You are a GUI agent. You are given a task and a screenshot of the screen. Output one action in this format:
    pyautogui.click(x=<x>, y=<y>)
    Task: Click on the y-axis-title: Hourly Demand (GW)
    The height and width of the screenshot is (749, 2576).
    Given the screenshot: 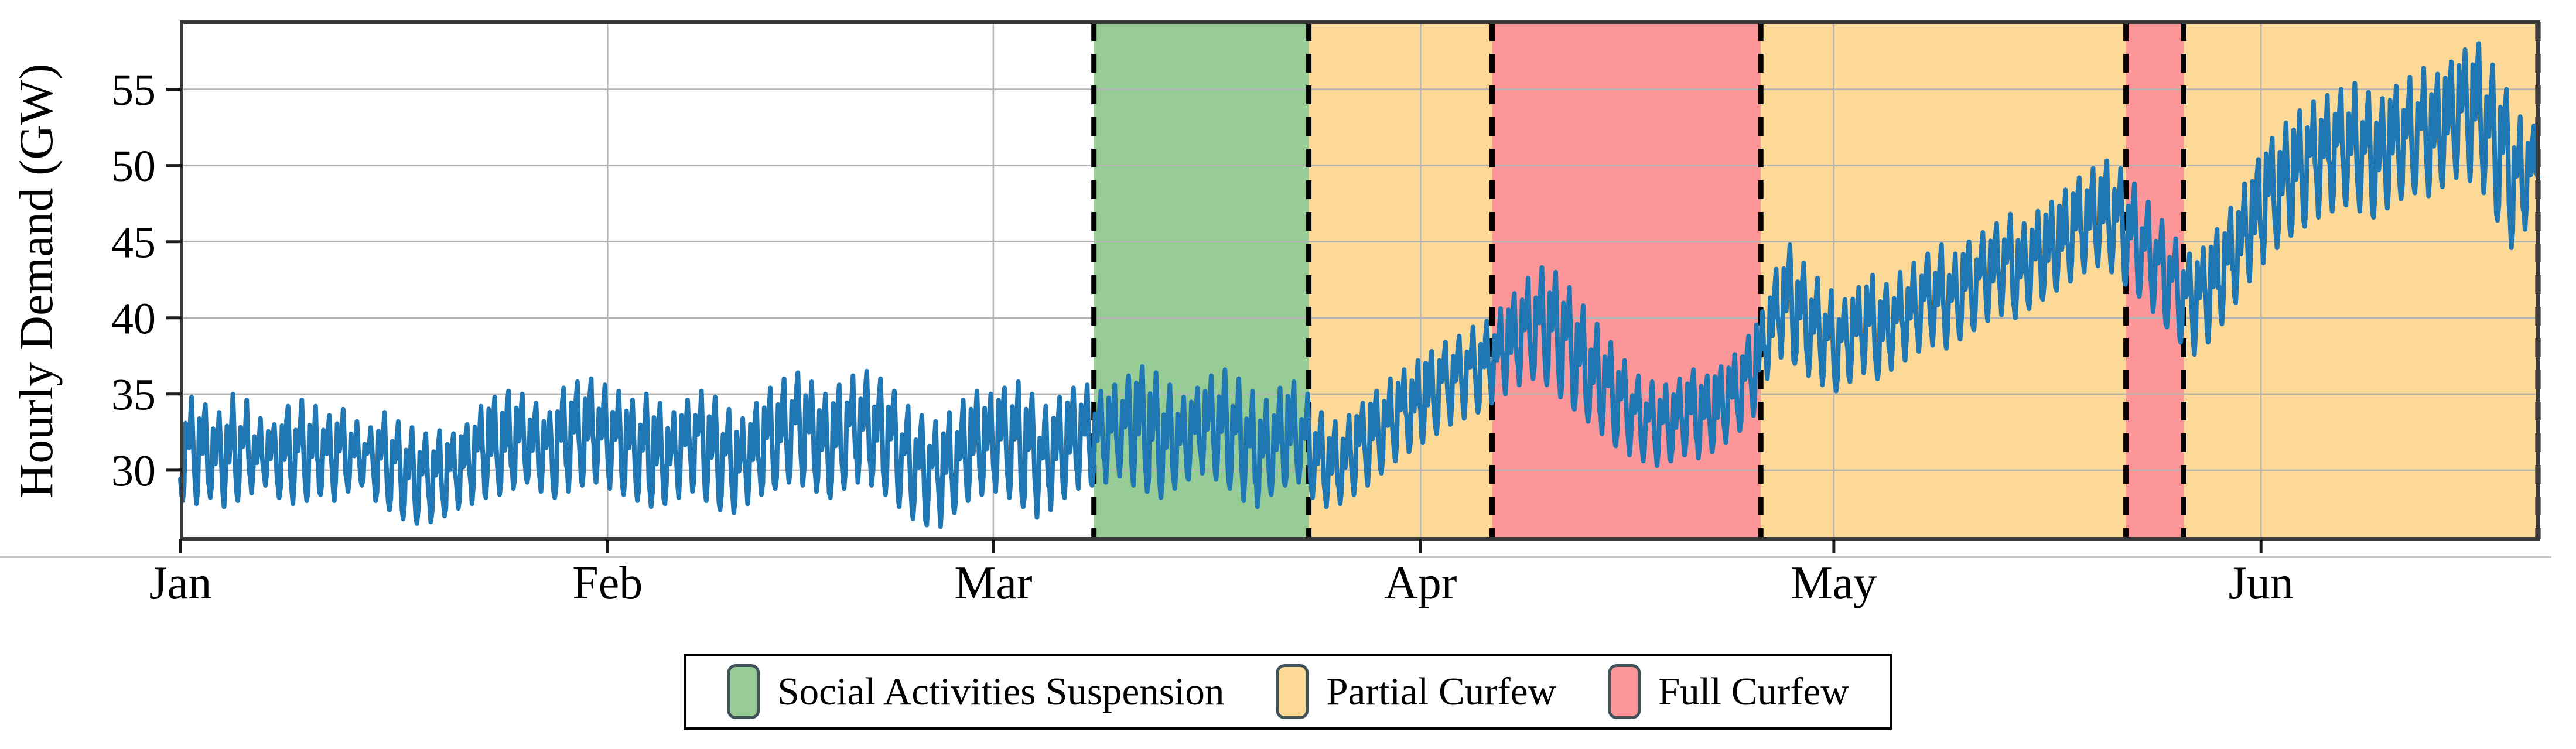 What is the action you would take?
    pyautogui.click(x=36, y=281)
    